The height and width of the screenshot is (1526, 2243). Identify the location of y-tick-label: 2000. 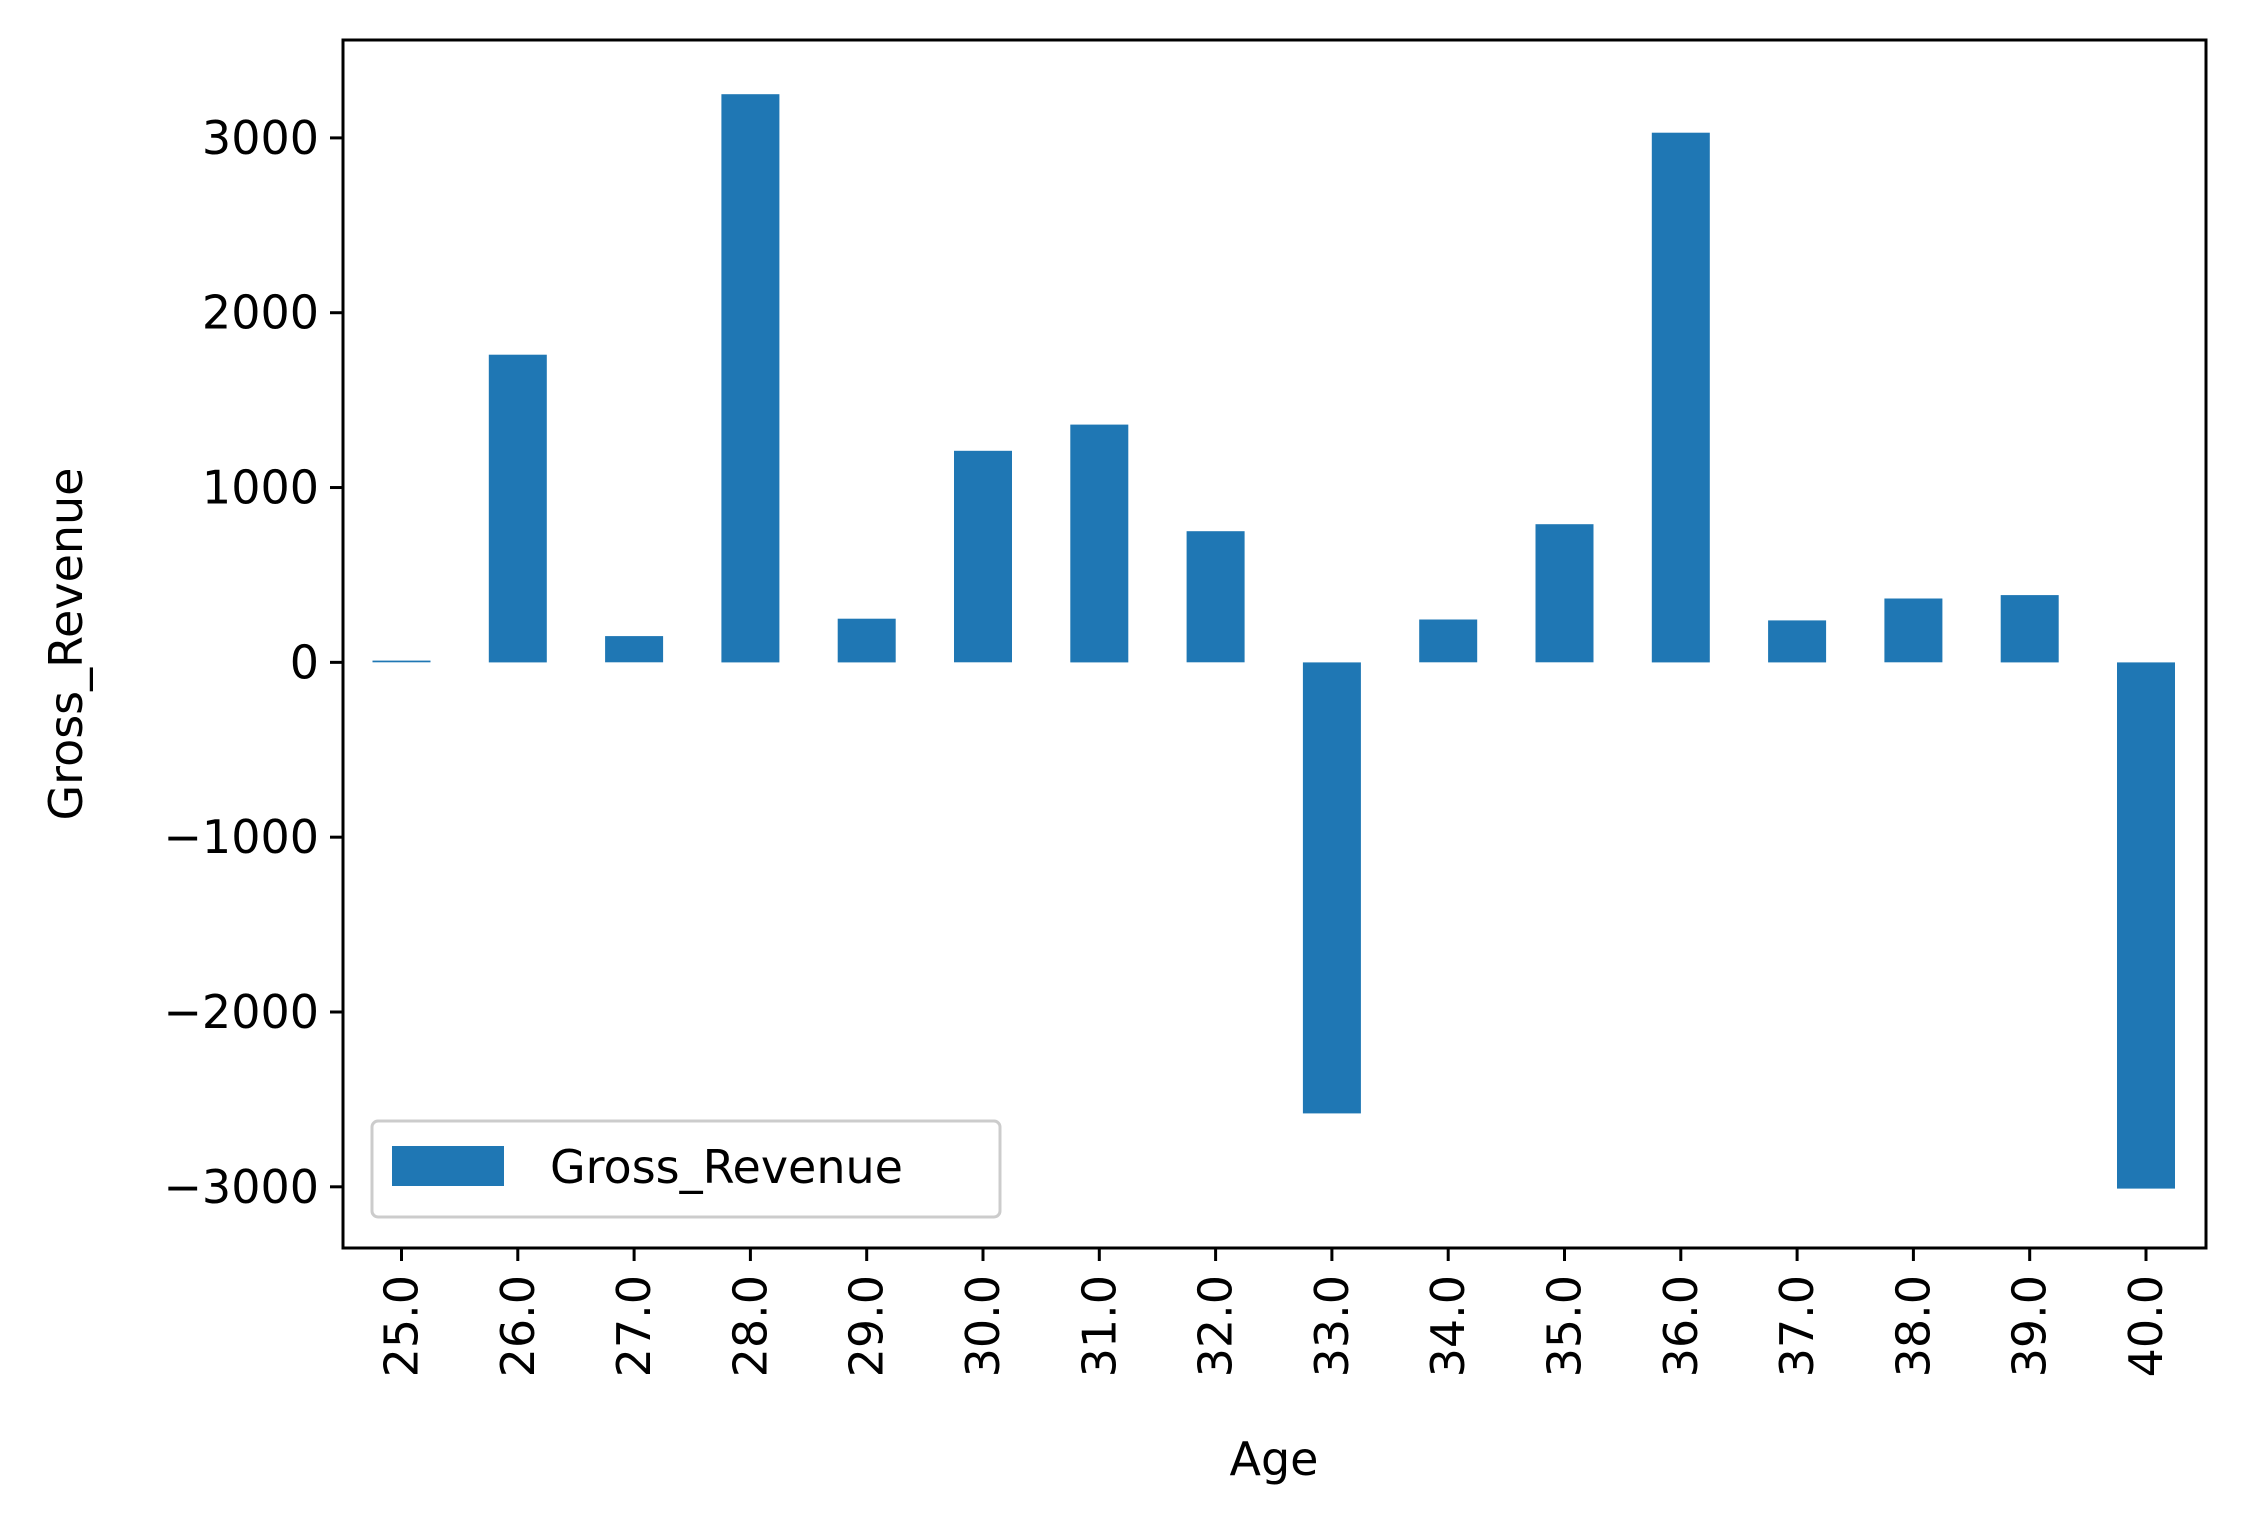
(260, 313).